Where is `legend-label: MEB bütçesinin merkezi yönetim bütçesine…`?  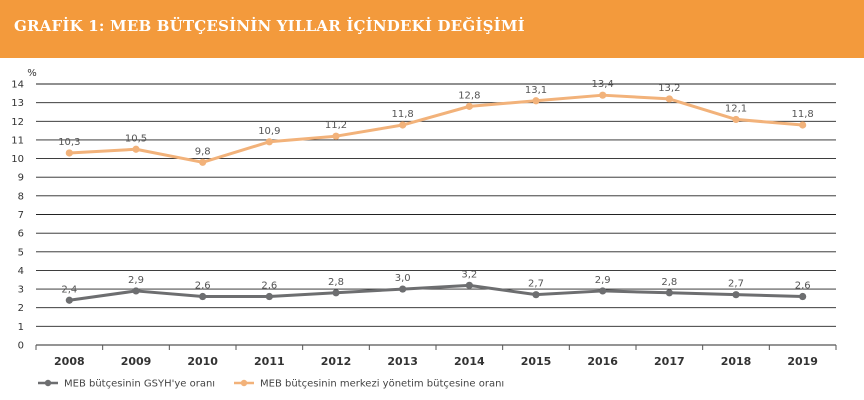
legend-label: MEB bütçesinin merkezi yönetim bütçesine… is located at coordinates (382, 384).